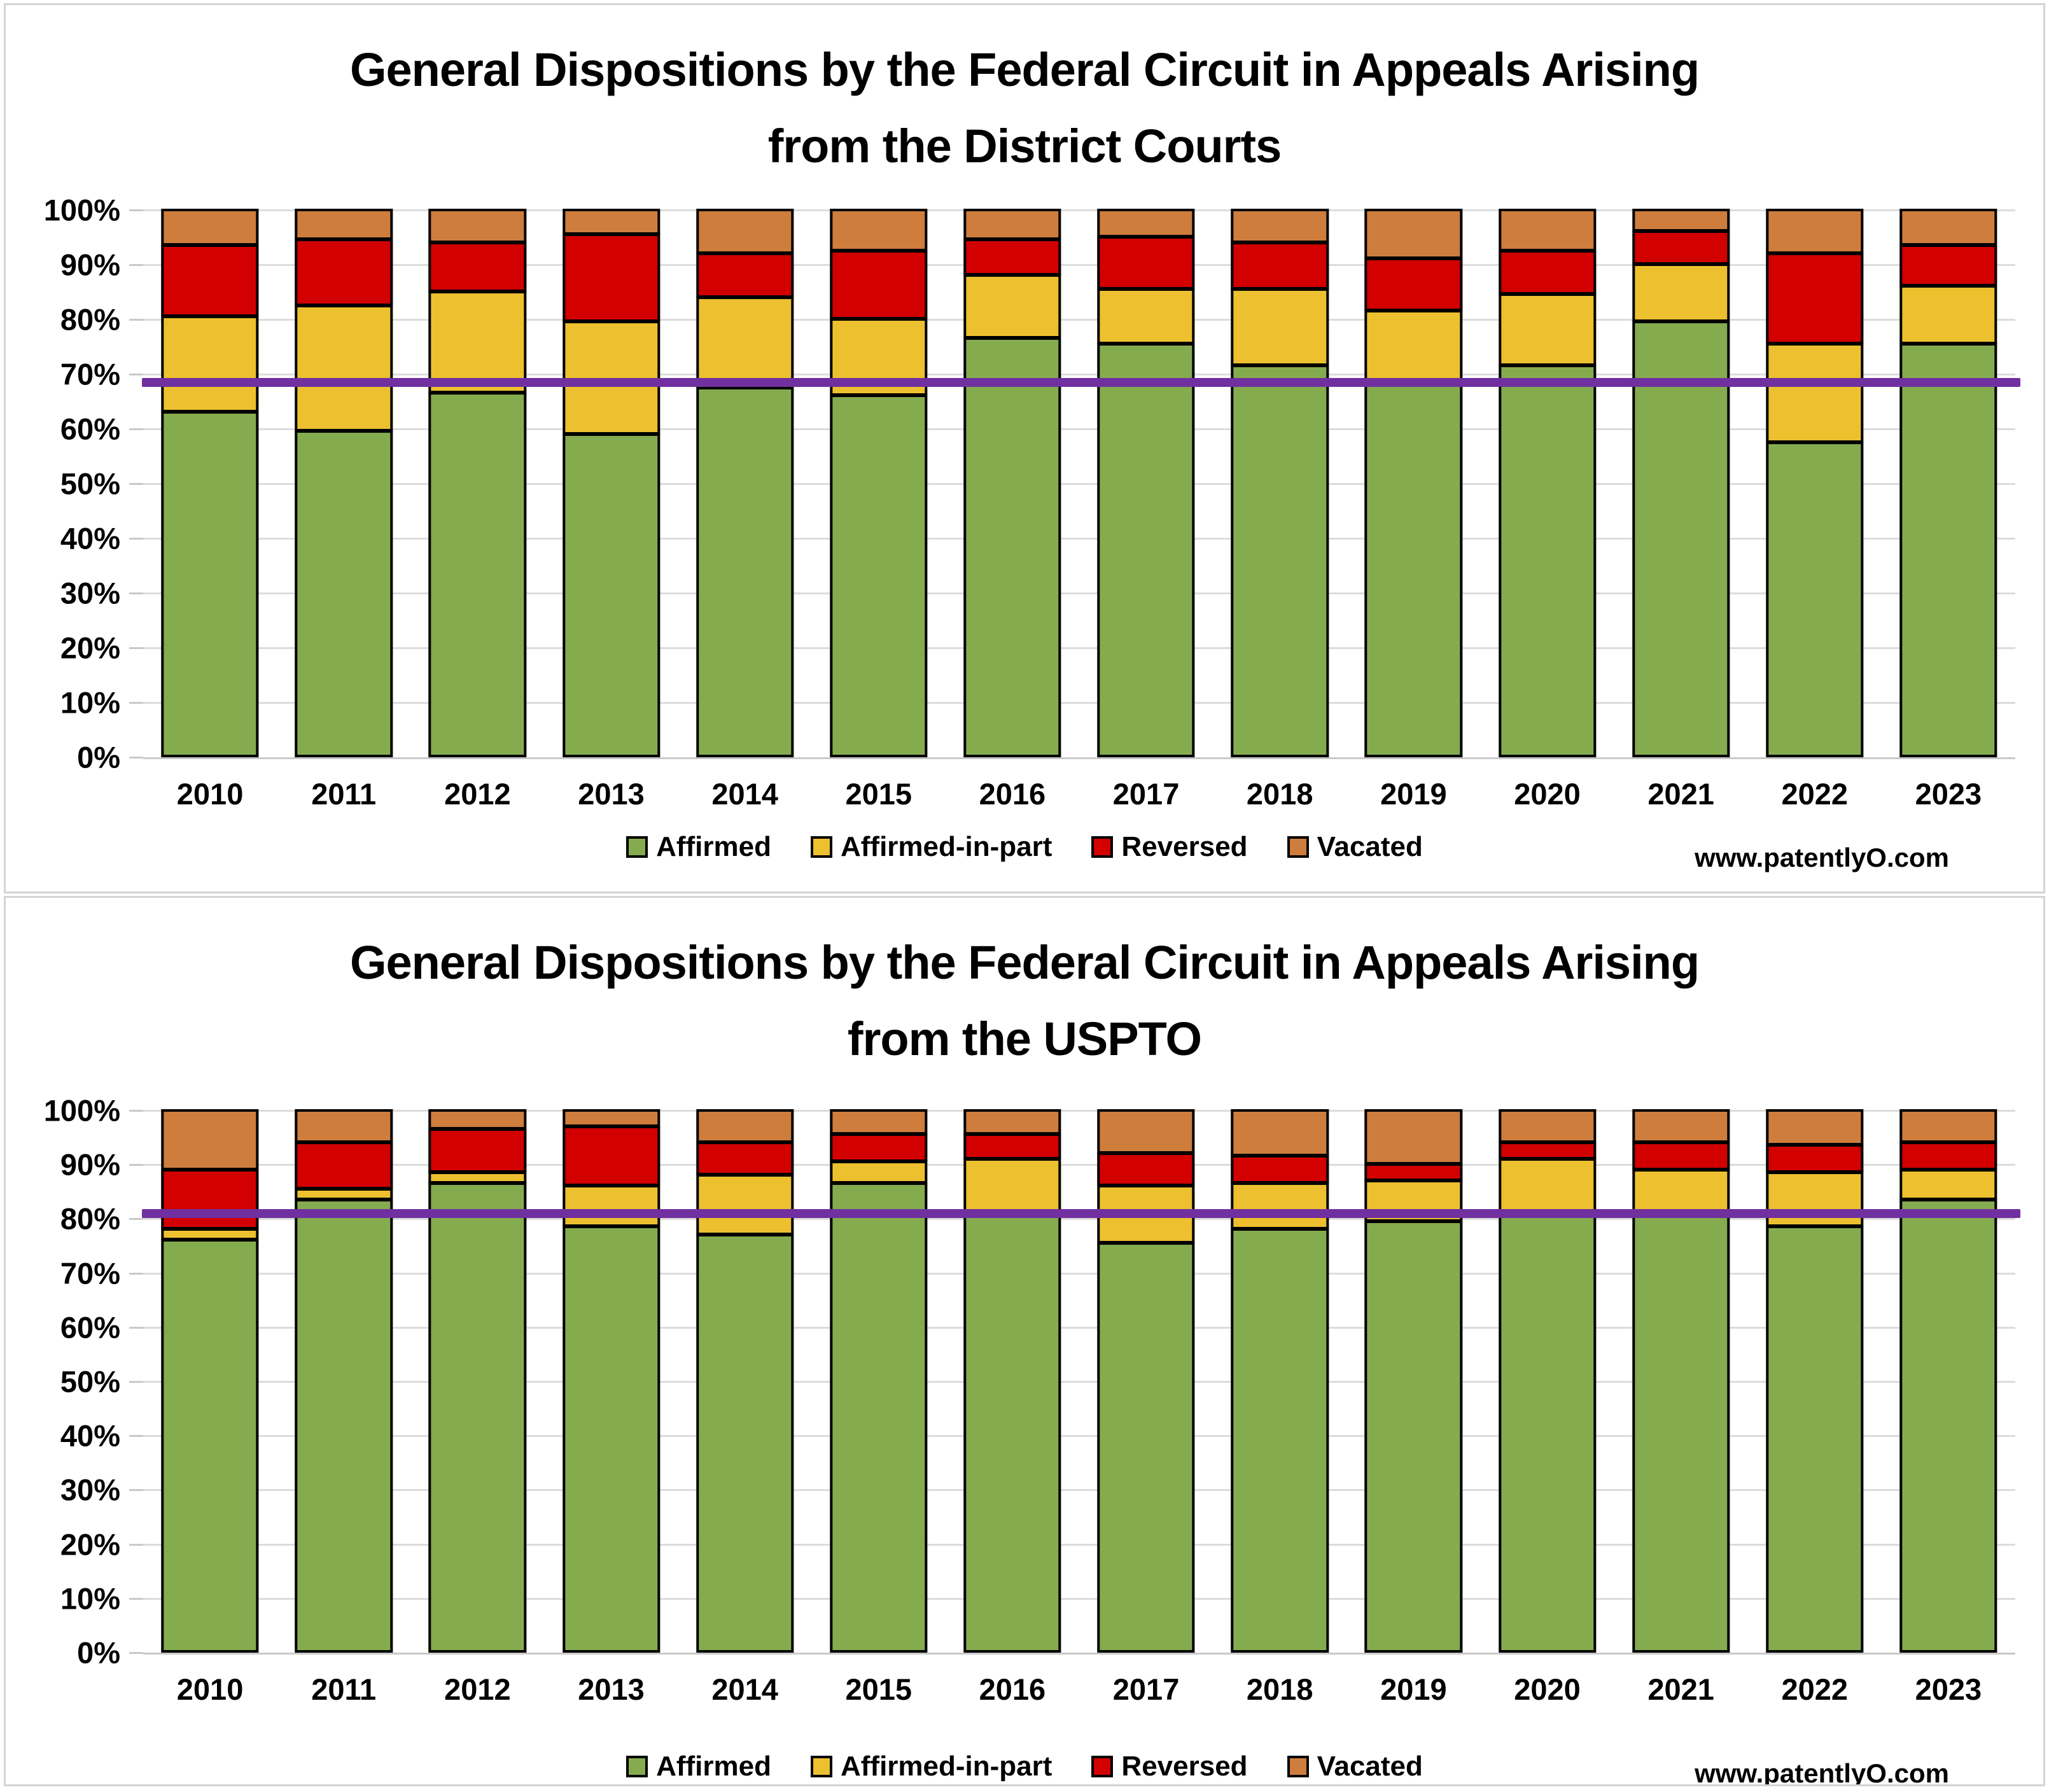 The height and width of the screenshot is (1792, 2049). Describe the element at coordinates (344, 593) in the screenshot. I see `bar-2011-affirmed-segment` at that location.